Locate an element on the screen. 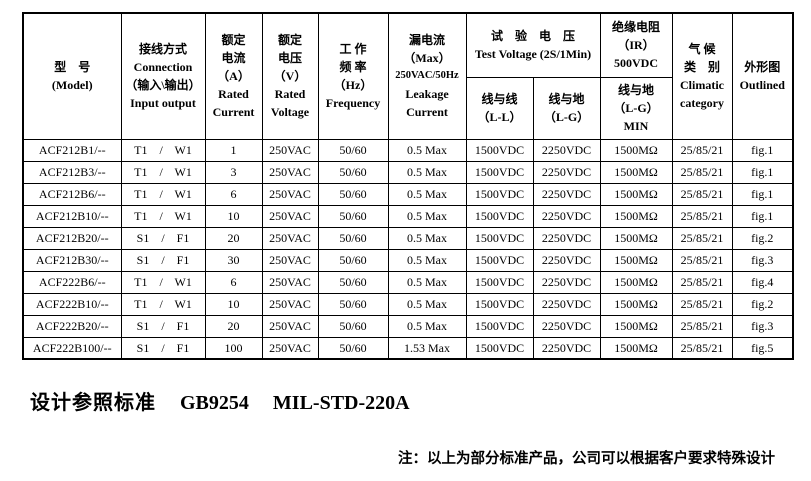  header-line: （输入\输出） is located at coordinates (163, 85).